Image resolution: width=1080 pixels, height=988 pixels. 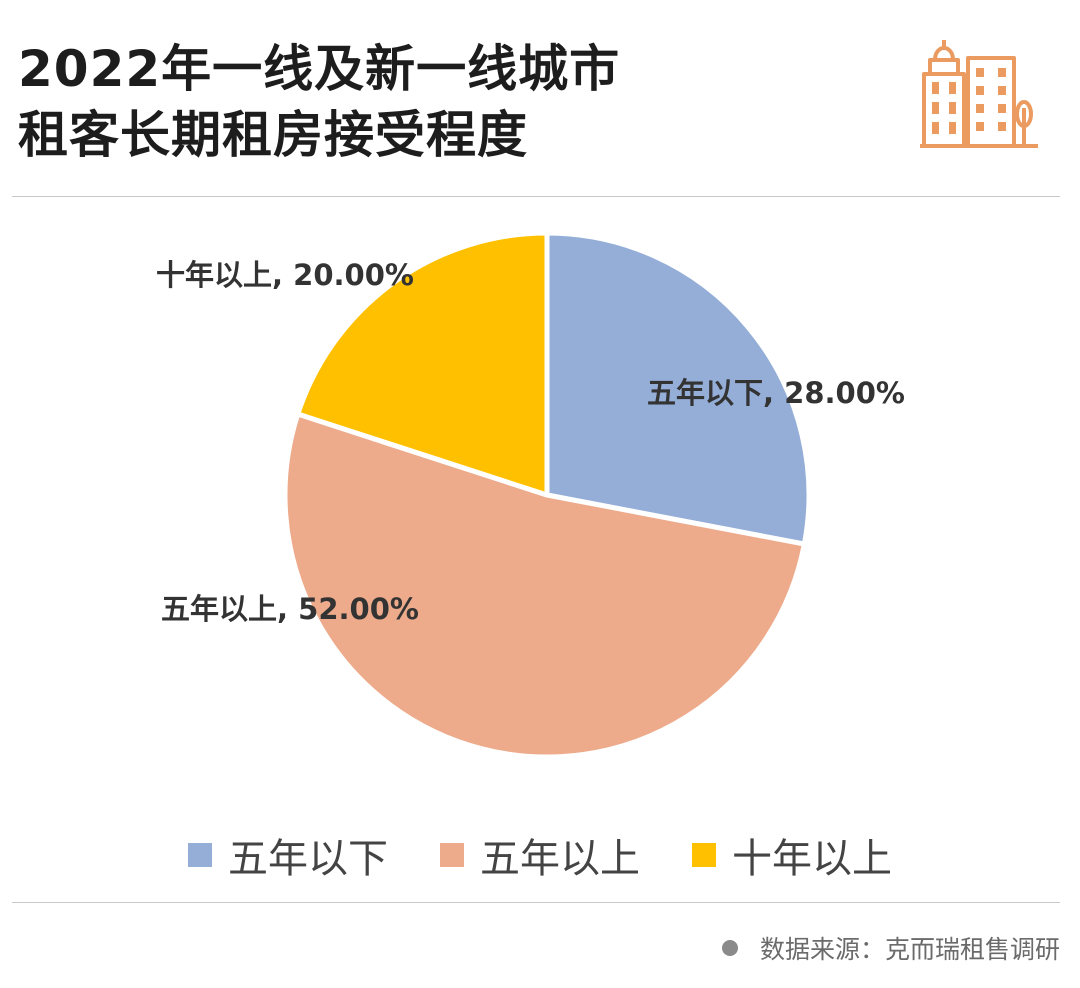 I want to click on title-line-2: 租客长期租房接受程度, so click(x=273, y=135).